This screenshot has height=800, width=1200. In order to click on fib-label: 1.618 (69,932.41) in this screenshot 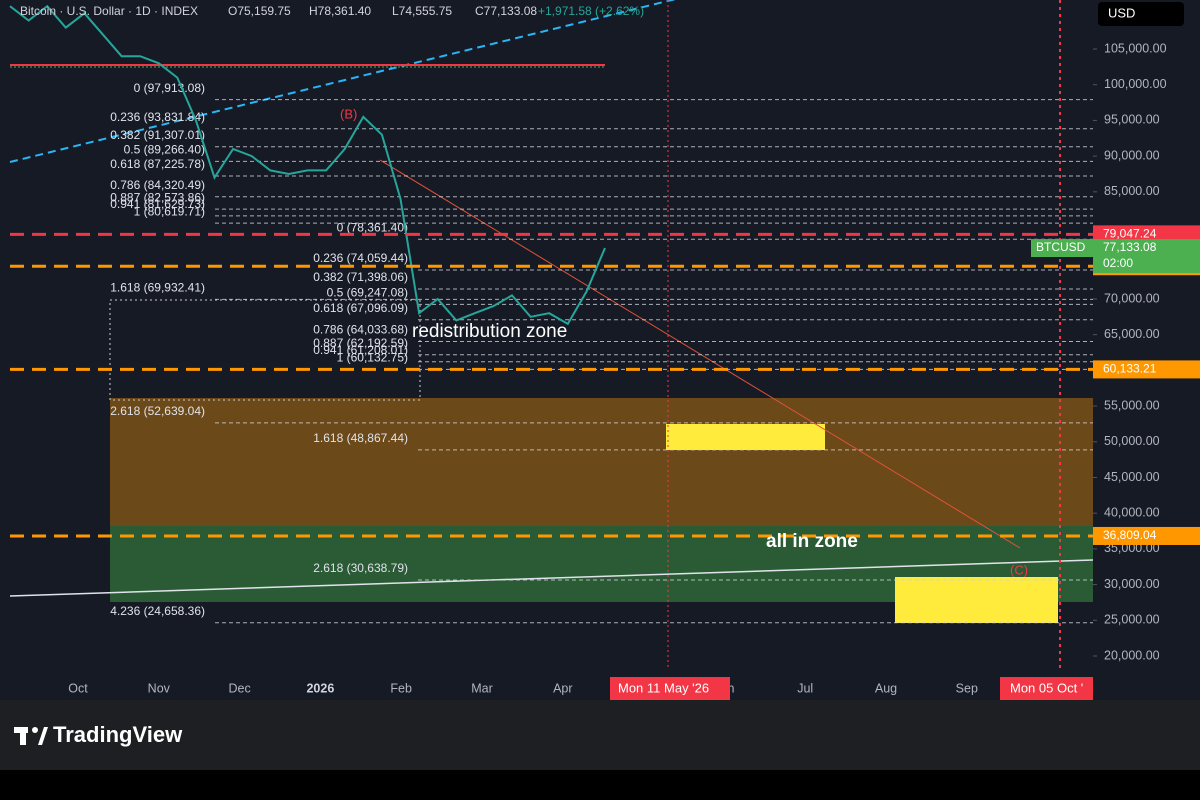, I will do `click(157, 288)`.